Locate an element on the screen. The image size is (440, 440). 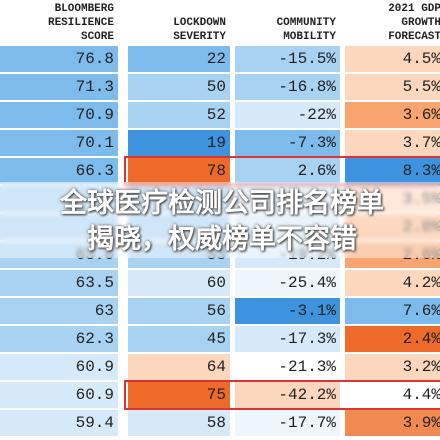
table-cell: 5.5% is located at coordinates (392, 87).